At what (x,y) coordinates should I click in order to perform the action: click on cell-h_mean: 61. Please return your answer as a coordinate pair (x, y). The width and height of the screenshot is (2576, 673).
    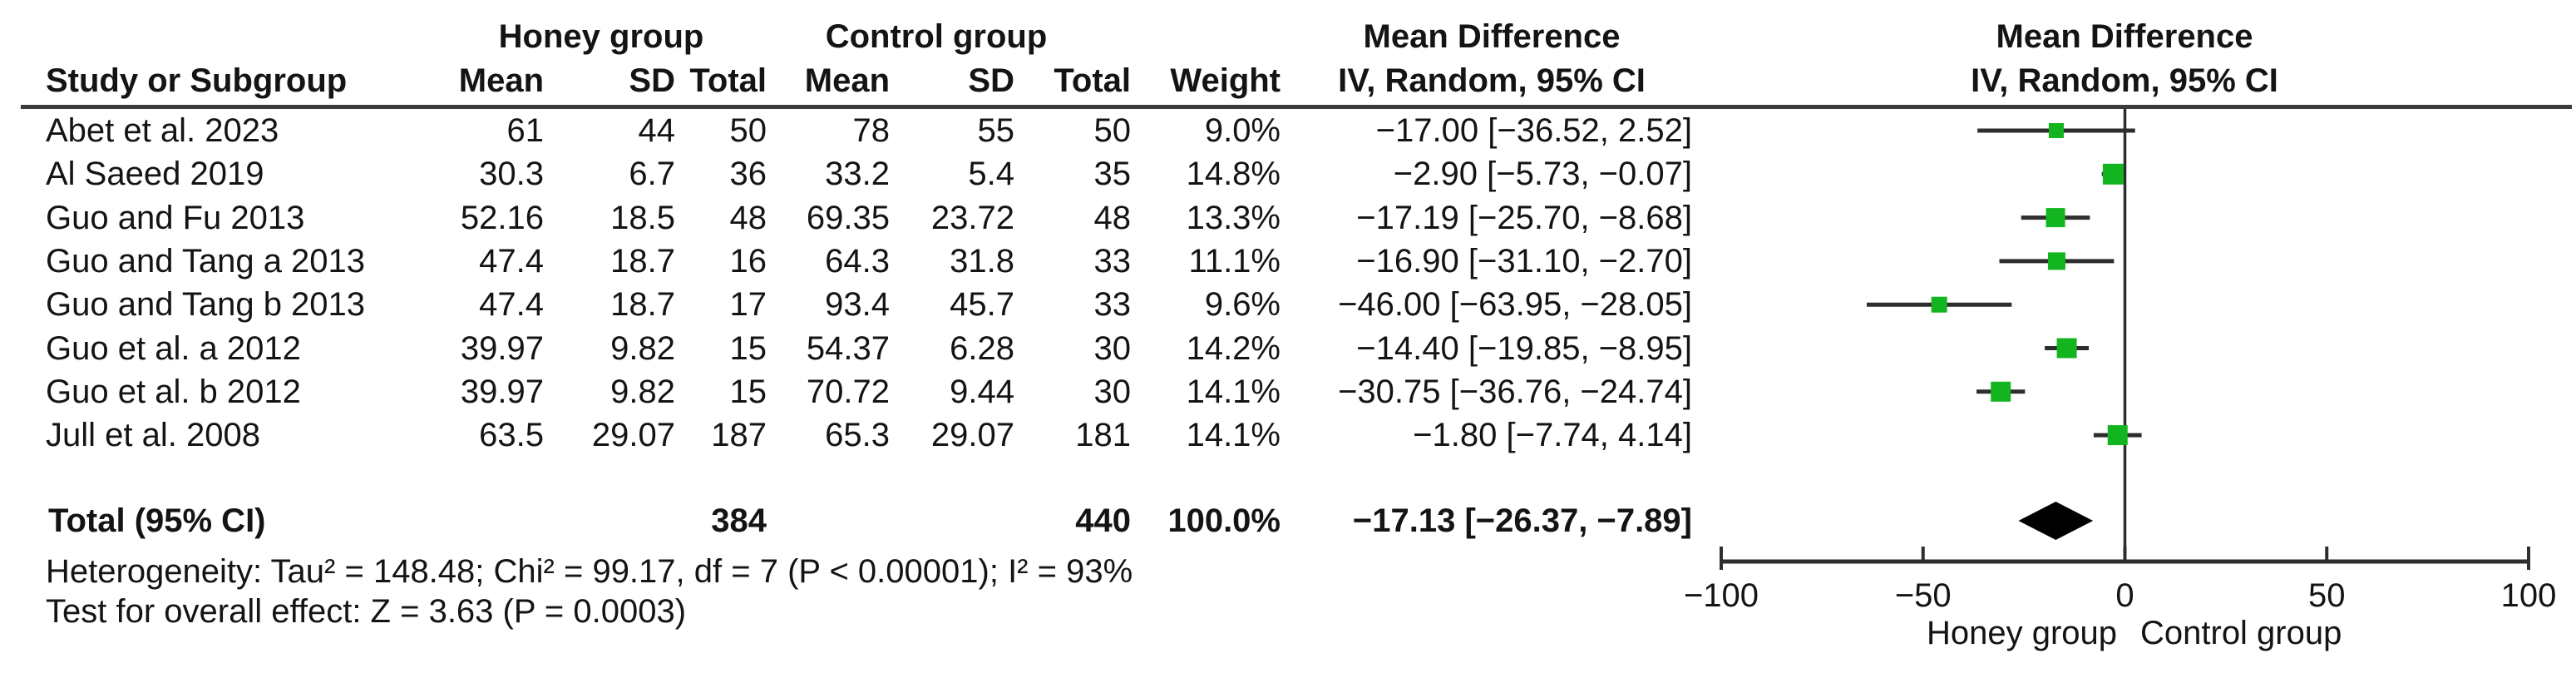
    Looking at the image, I should click on (525, 130).